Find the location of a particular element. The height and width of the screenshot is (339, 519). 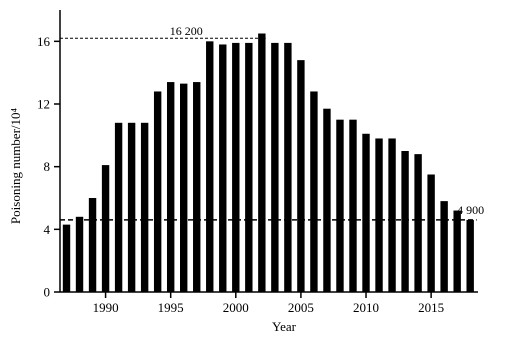

bar-1997 is located at coordinates (197, 187).